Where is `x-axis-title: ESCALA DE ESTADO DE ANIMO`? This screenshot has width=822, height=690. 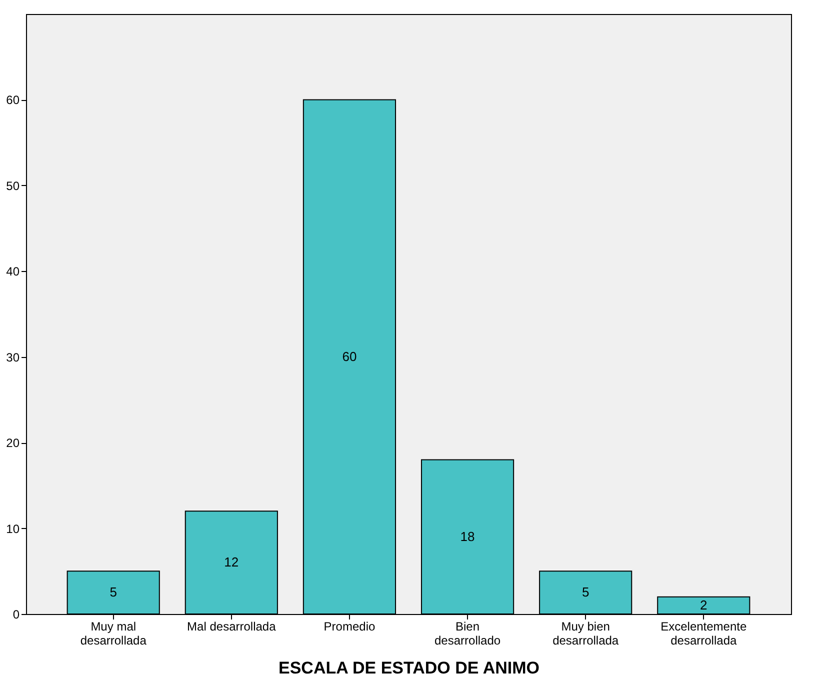
x-axis-title: ESCALA DE ESTADO DE ANIMO is located at coordinates (409, 668).